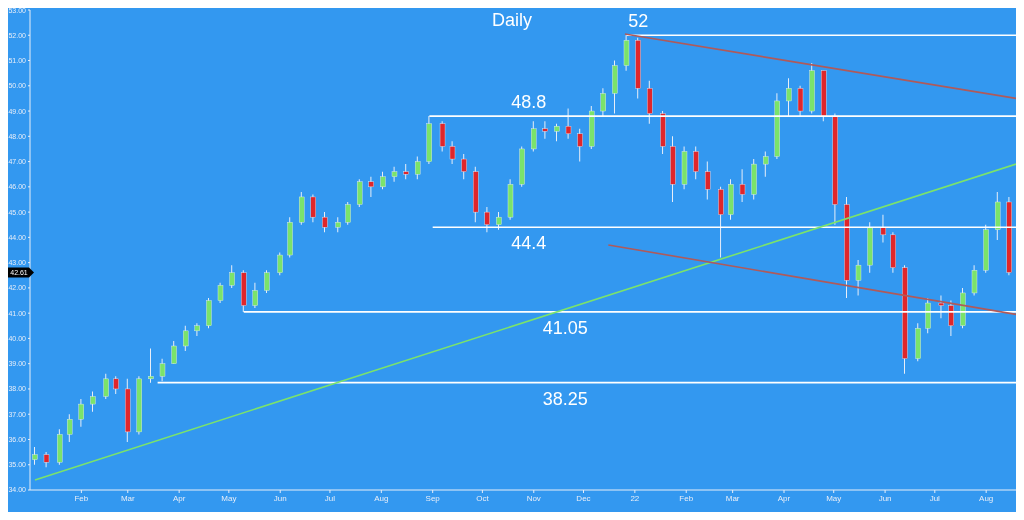 The image size is (1024, 520). I want to click on candlestick, so click(151, 365).